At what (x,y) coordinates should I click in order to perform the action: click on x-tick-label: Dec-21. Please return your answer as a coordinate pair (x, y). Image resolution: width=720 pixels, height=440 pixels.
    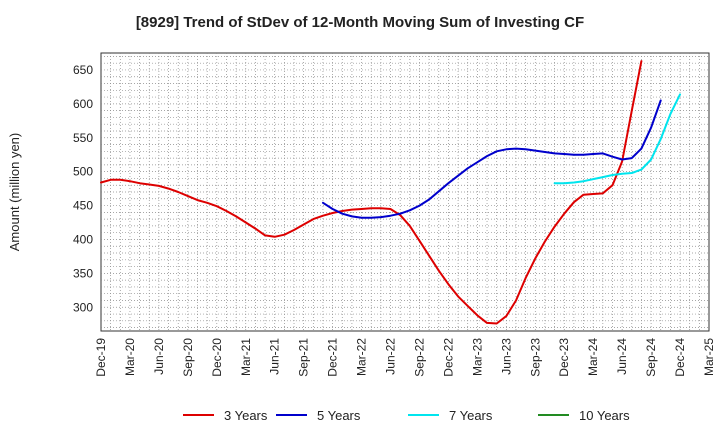
    Looking at the image, I should click on (333, 357).